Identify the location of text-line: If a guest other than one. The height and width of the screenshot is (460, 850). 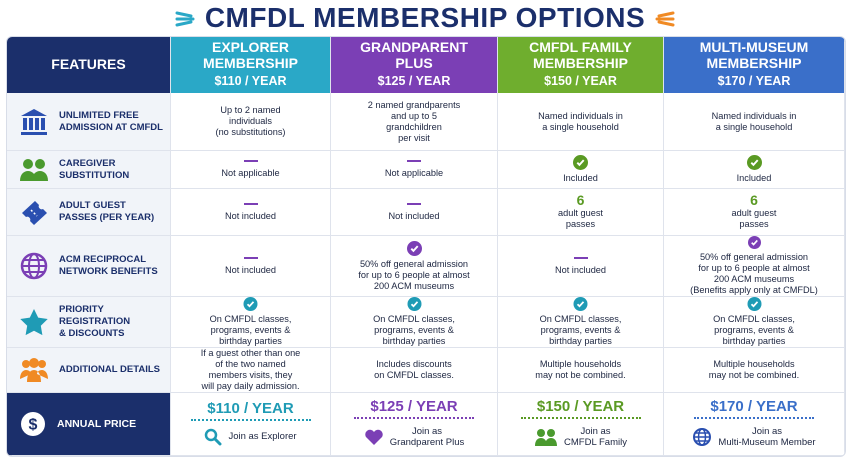
(250, 353).